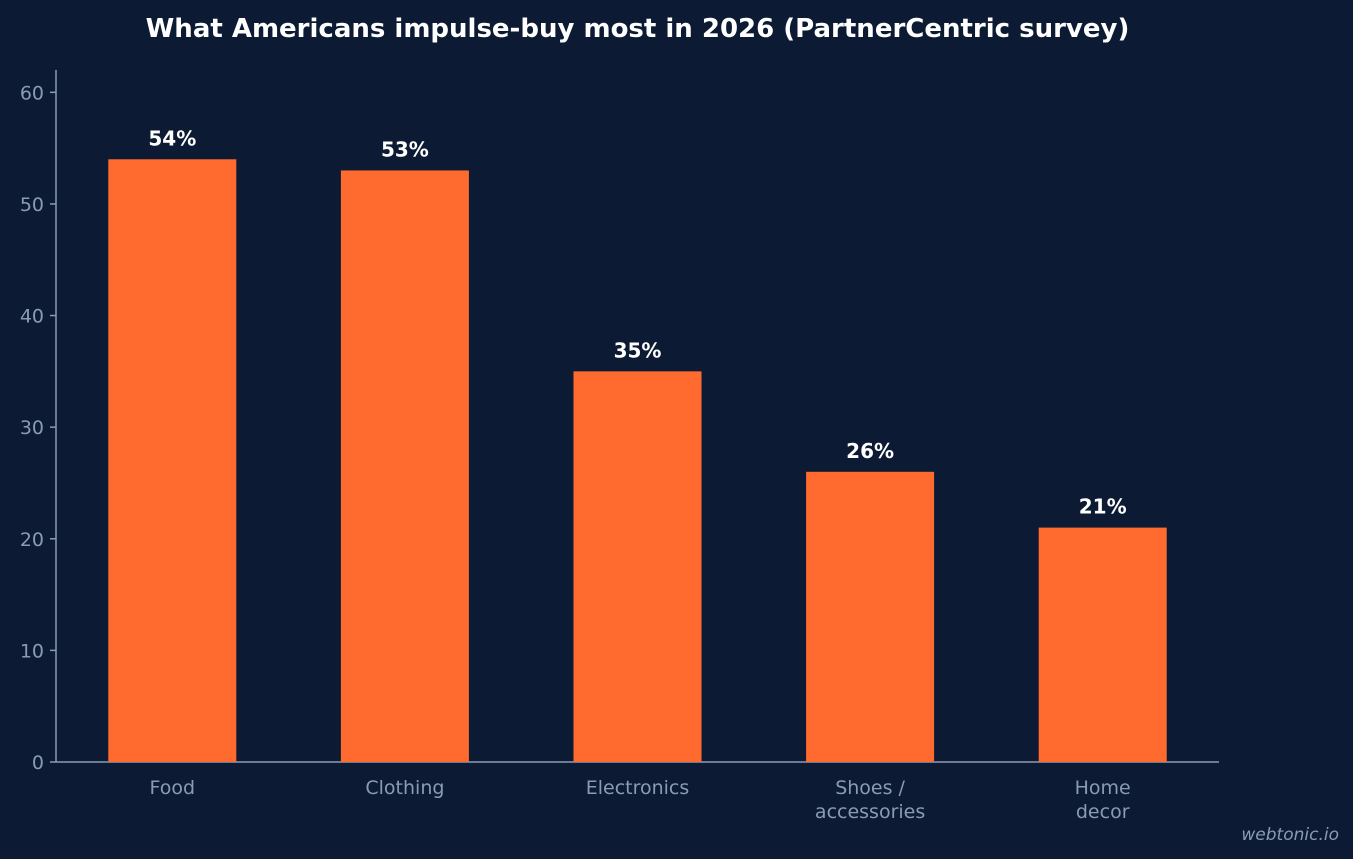 This screenshot has width=1353, height=859. Describe the element at coordinates (32, 205) in the screenshot. I see `y-tick-label: 50` at that location.